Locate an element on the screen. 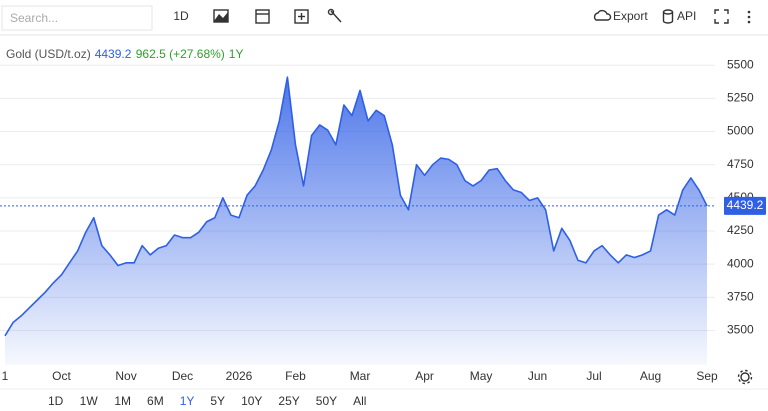 The width and height of the screenshot is (768, 411). period: 1Y is located at coordinates (236, 54).